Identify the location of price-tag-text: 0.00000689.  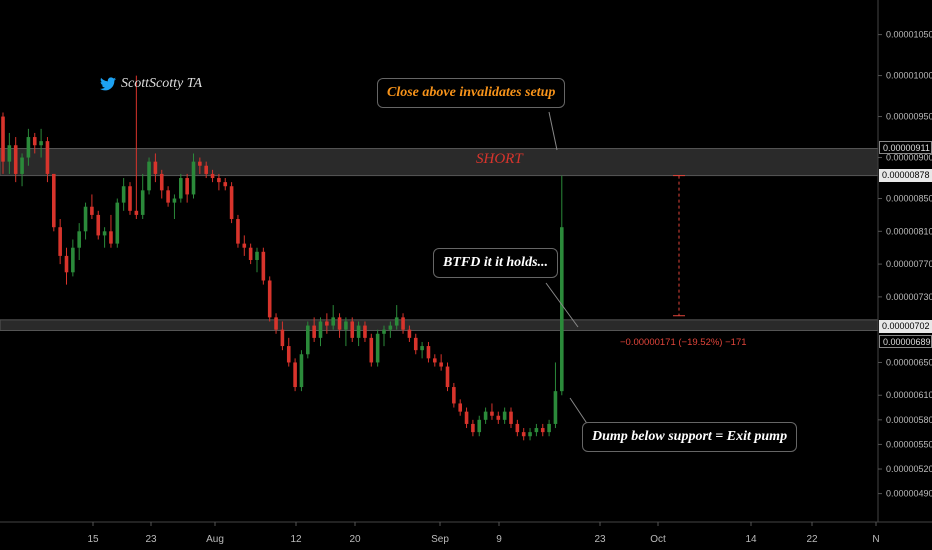
(907, 342).